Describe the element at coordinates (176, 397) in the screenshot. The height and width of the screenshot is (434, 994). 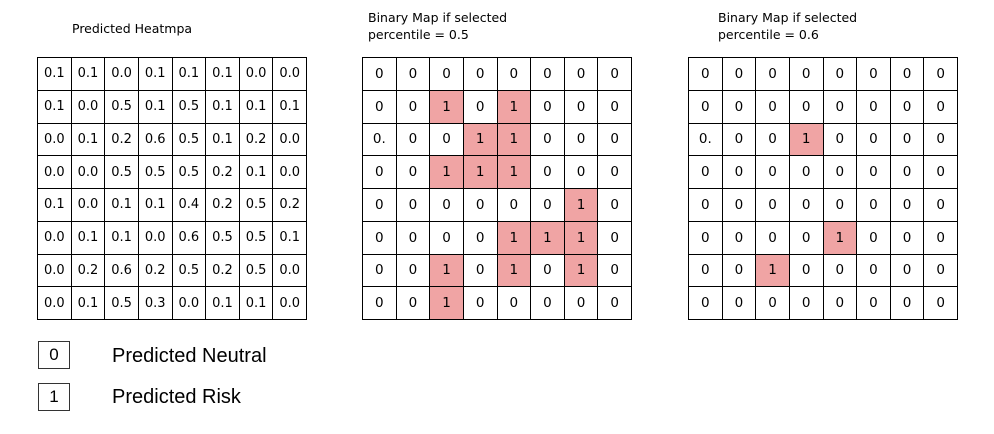
I see `legend-risk-label: Predicted Risk` at that location.